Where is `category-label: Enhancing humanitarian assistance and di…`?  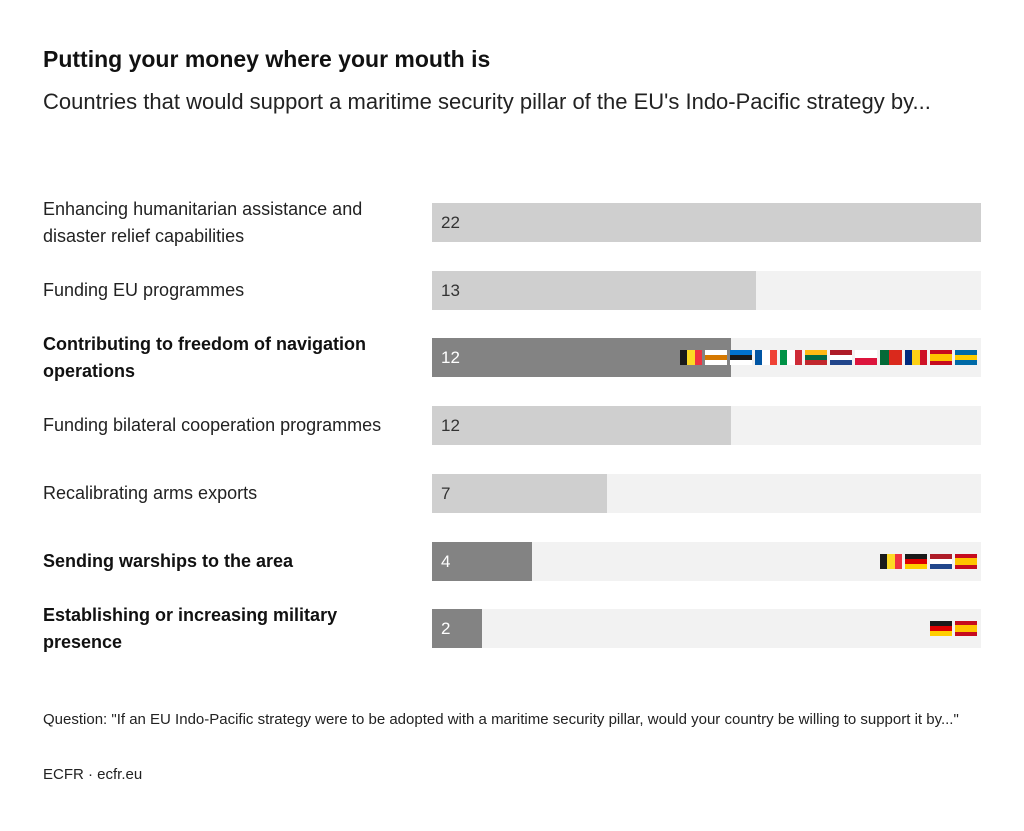 category-label: Enhancing humanitarian assistance and di… is located at coordinates (203, 222).